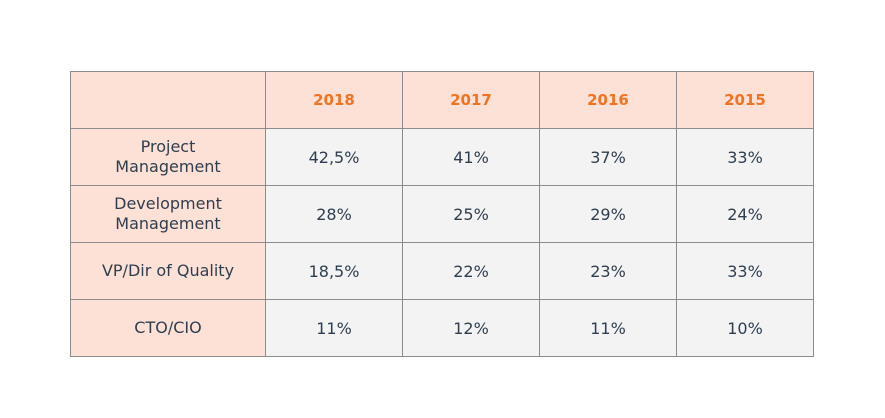  I want to click on table-row: Project Management 42,5% 41% 37% 33%, so click(442, 157).